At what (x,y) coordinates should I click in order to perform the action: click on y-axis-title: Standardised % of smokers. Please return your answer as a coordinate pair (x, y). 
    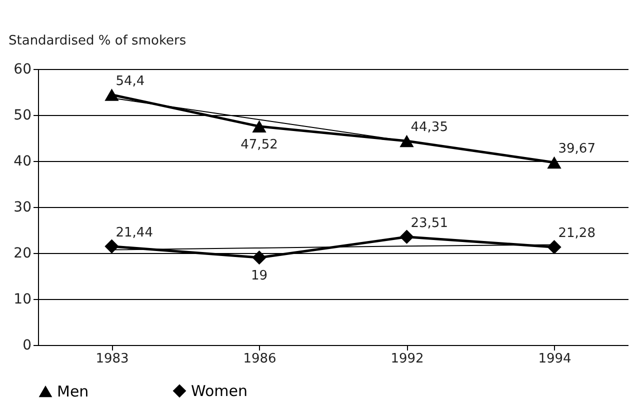
    Looking at the image, I should click on (97, 41).